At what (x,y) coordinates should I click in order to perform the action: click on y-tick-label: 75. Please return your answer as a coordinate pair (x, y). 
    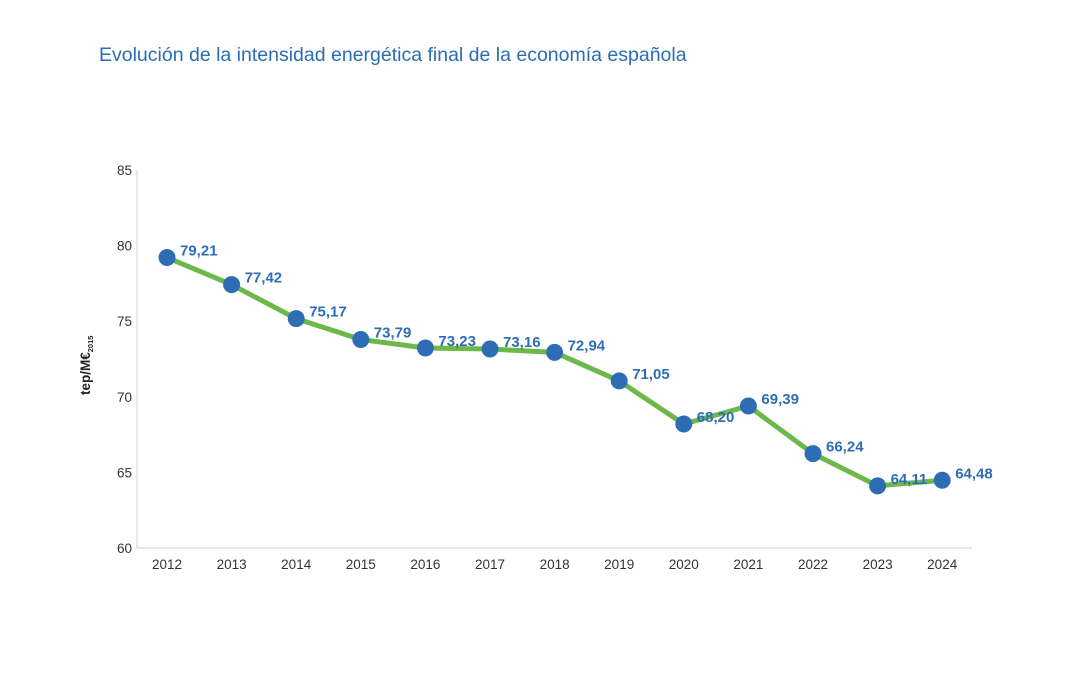
    Looking at the image, I should click on (124, 321).